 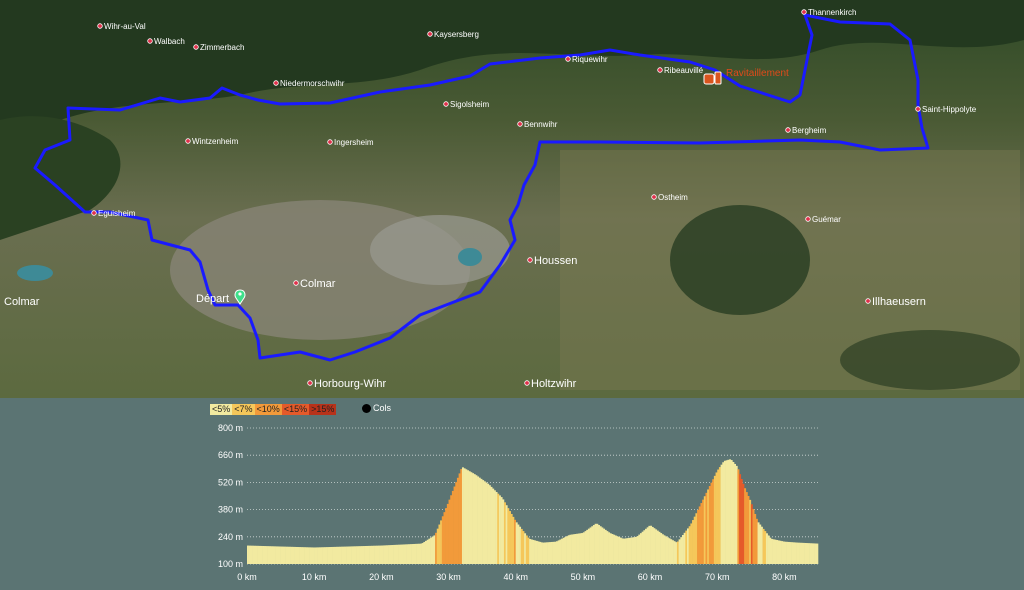 I want to click on start-marker, so click(x=240, y=297).